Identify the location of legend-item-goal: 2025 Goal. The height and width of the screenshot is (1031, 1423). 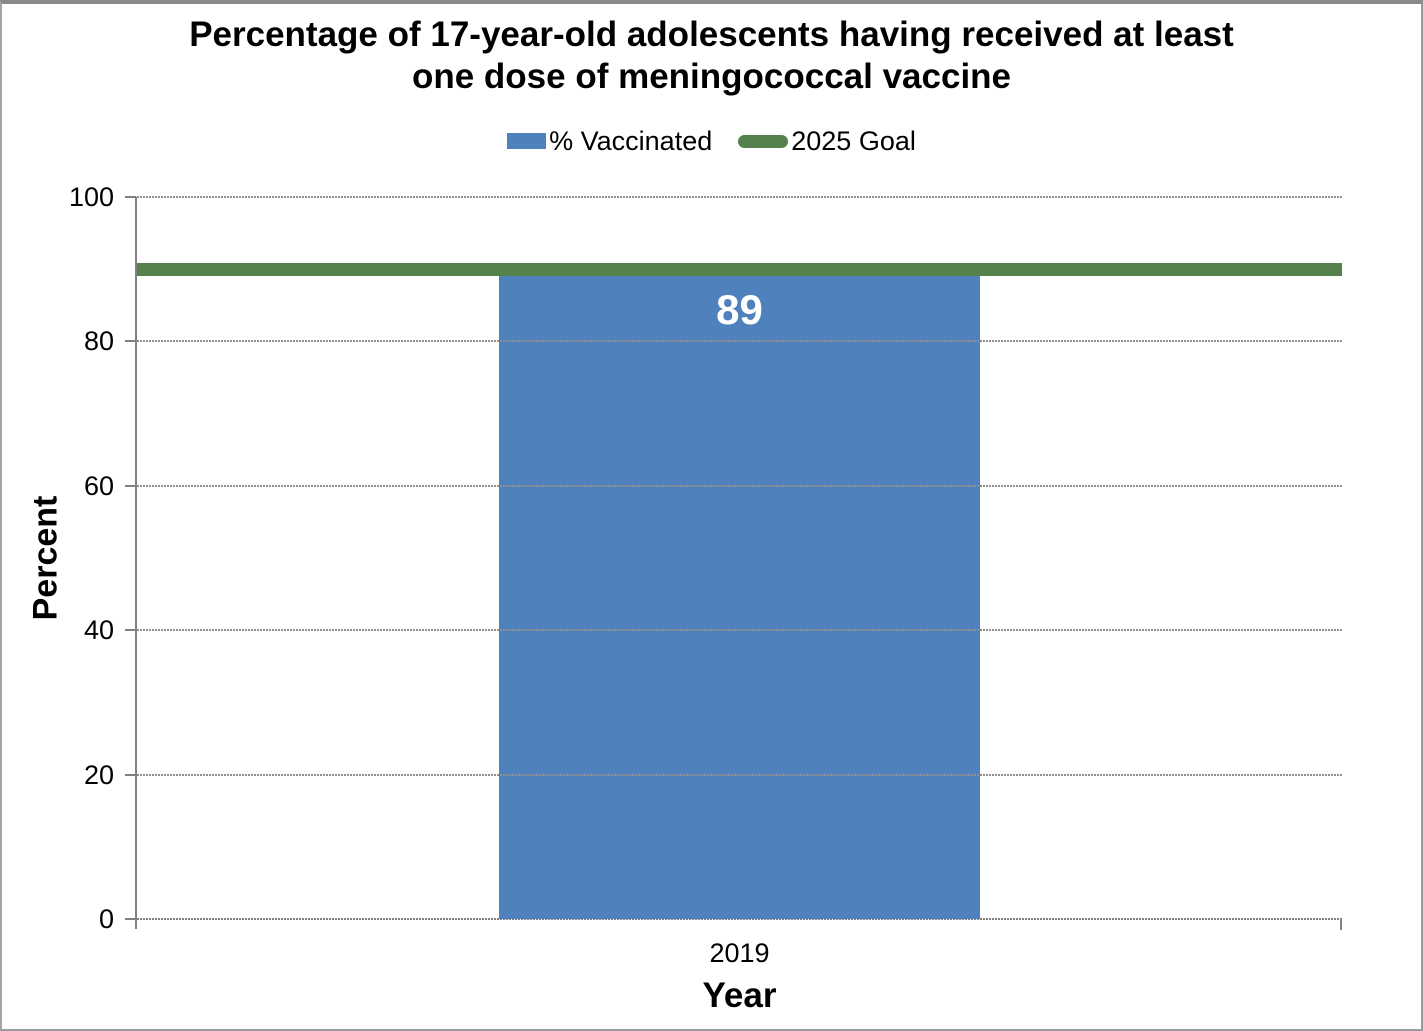
(827, 141).